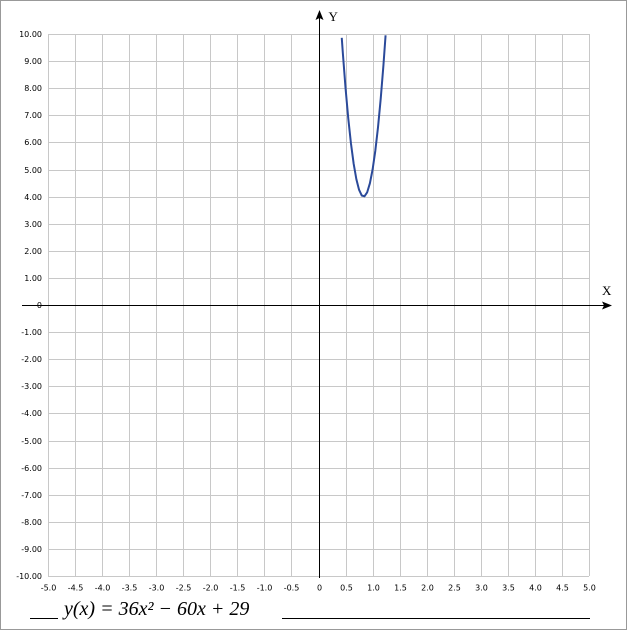 The image size is (627, 630). I want to click on x-tick-label: -2.0, so click(211, 588).